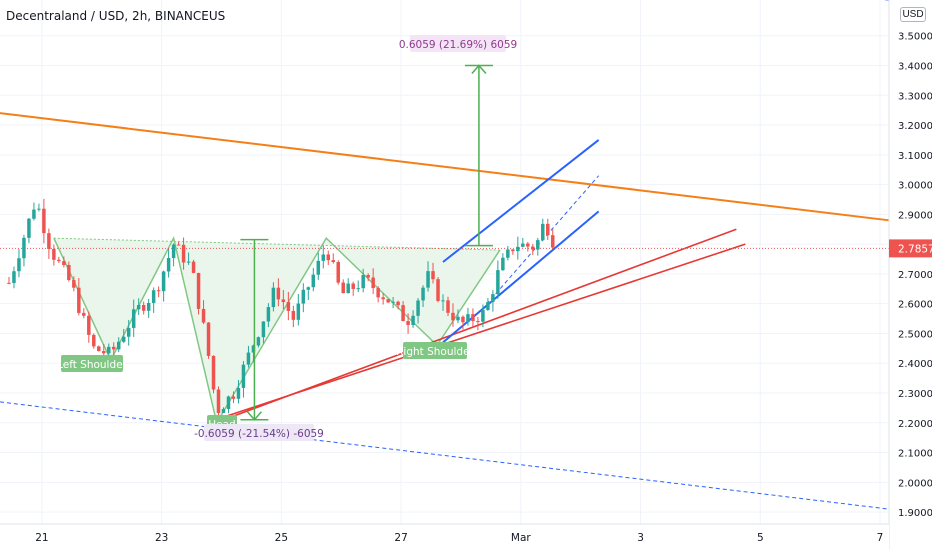 This screenshot has height=550, width=932. I want to click on measure-up-label-bg, so click(458, 43).